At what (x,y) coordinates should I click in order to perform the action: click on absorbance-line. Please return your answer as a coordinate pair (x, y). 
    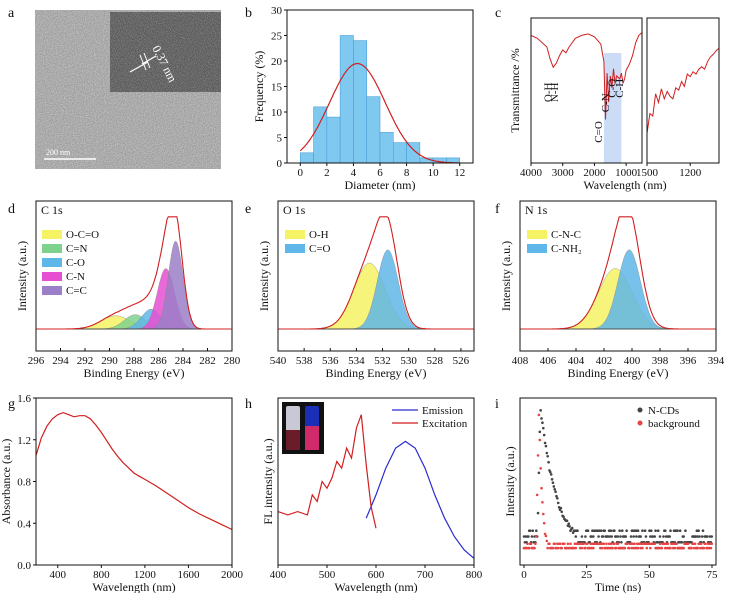
    Looking at the image, I should click on (134, 471).